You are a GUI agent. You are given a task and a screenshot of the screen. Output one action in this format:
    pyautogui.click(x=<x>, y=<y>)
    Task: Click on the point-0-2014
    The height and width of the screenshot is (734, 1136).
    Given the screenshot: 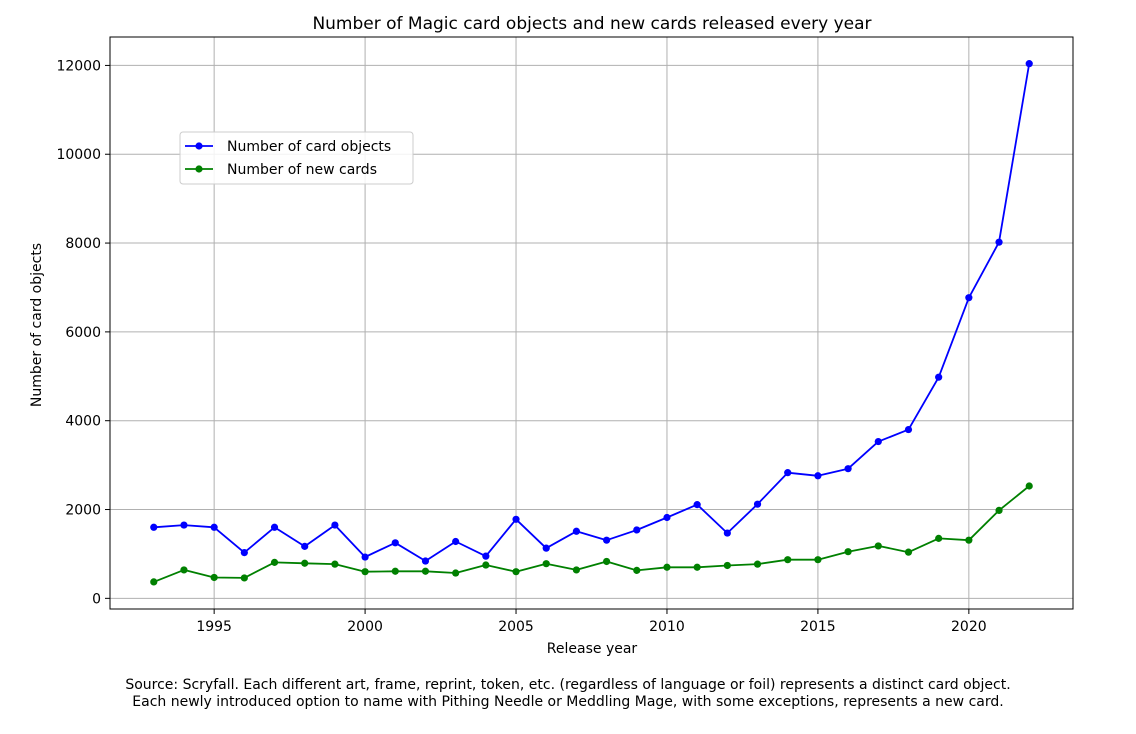 What is the action you would take?
    pyautogui.click(x=788, y=473)
    